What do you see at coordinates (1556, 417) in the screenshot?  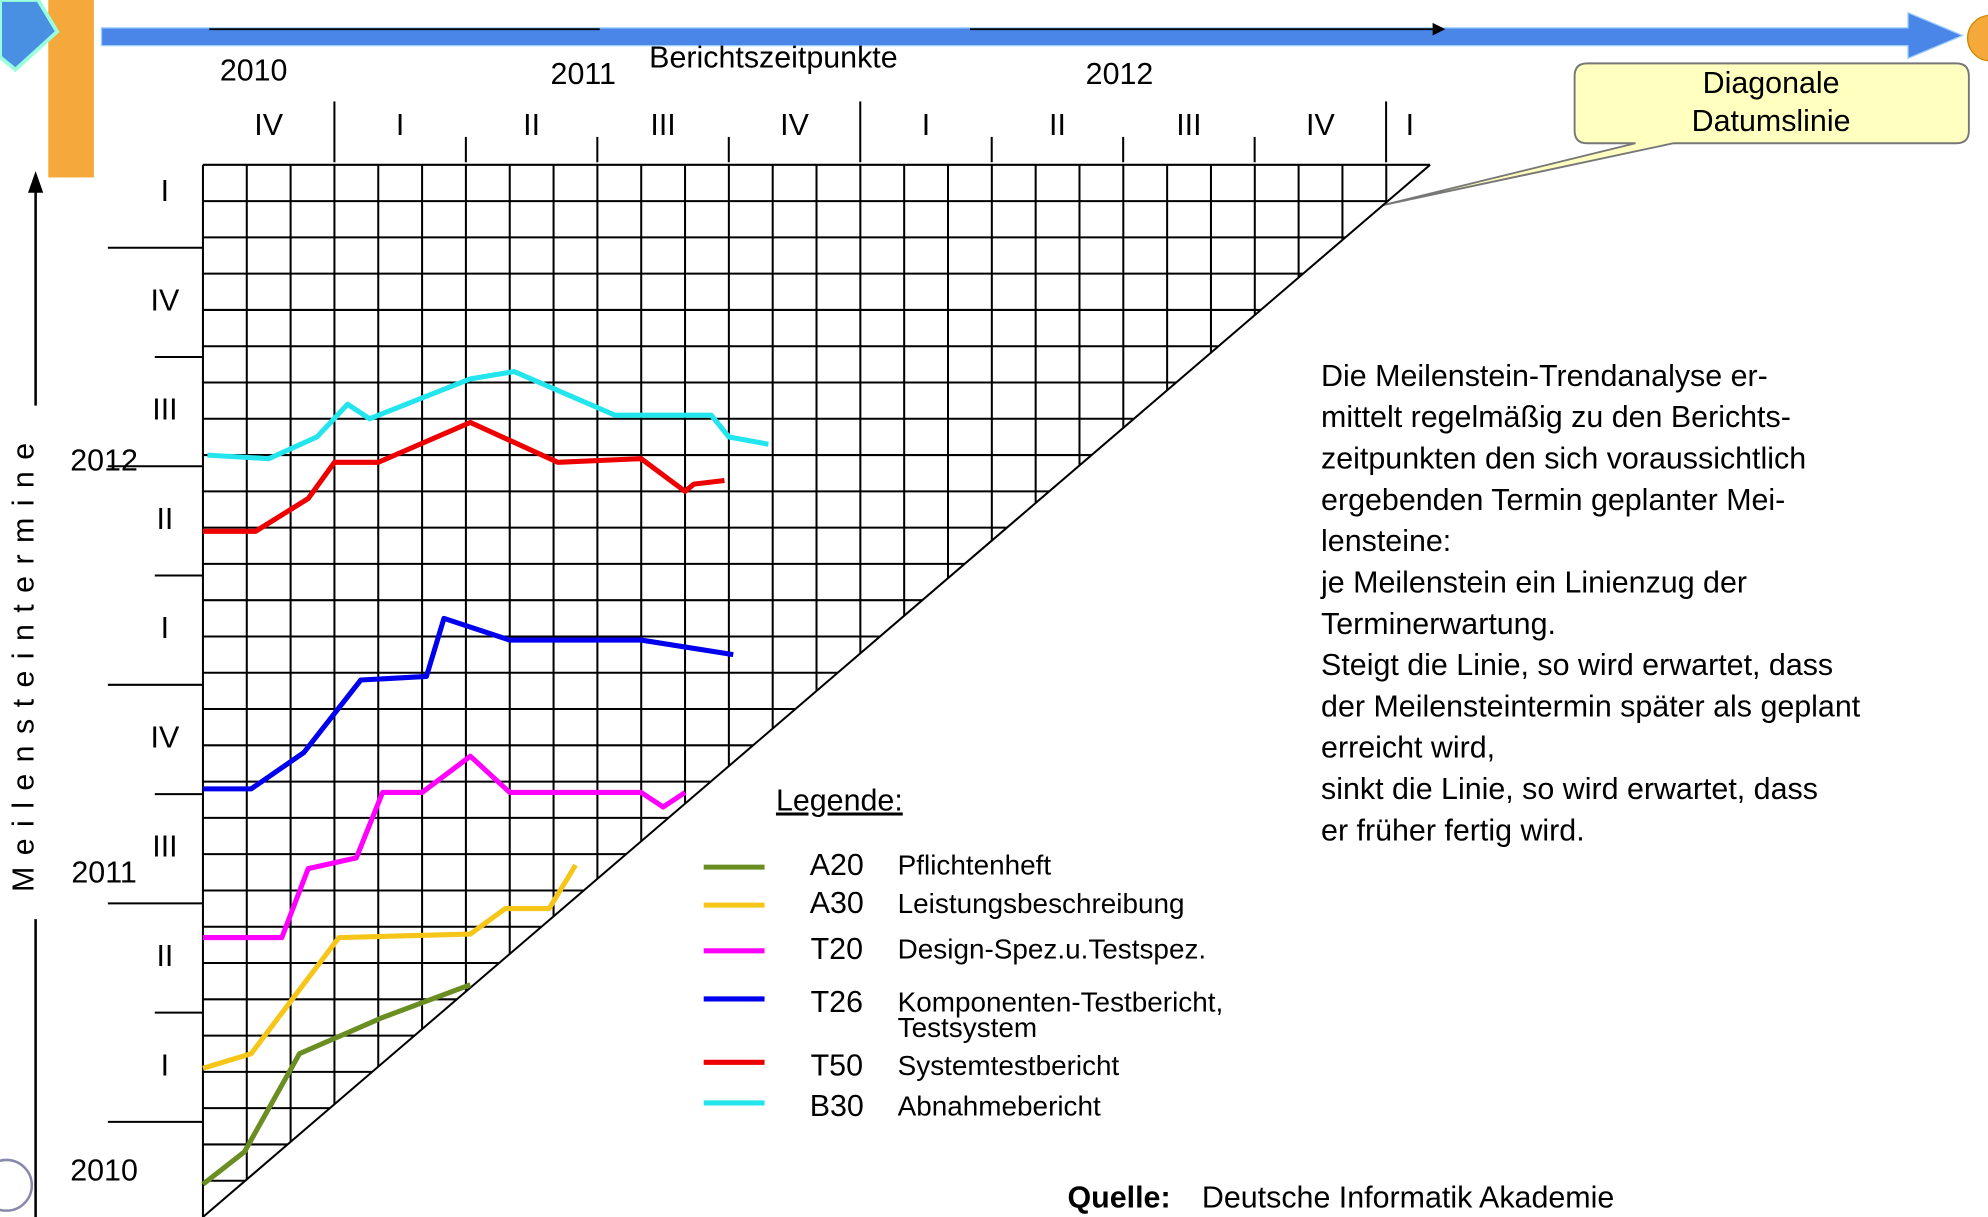 I see `description-line: mittelt regelmäßig zu den Berichts-` at bounding box center [1556, 417].